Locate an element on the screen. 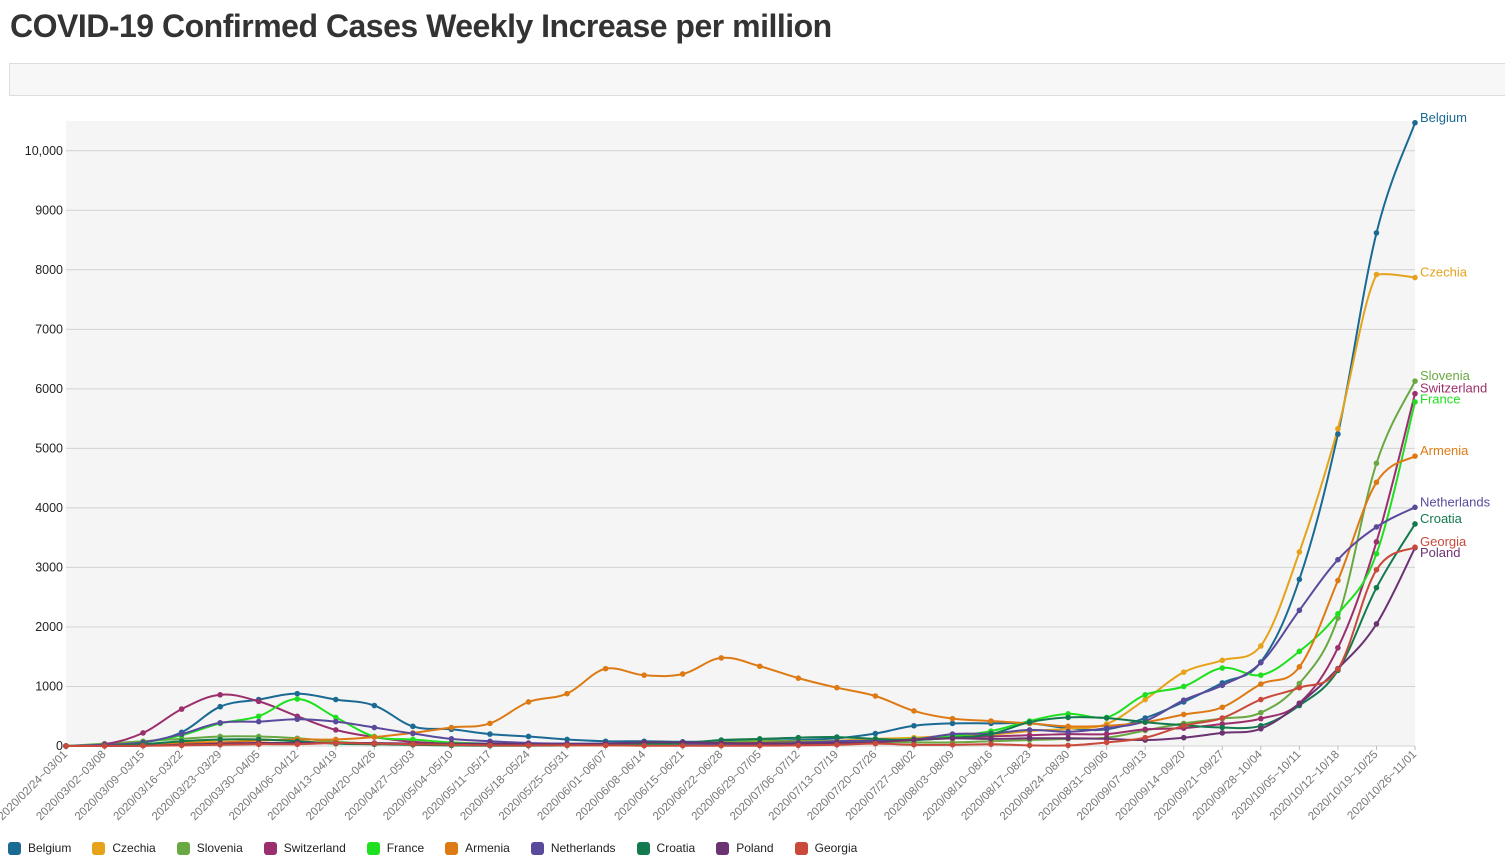  legend-item-france: France is located at coordinates (395, 848).